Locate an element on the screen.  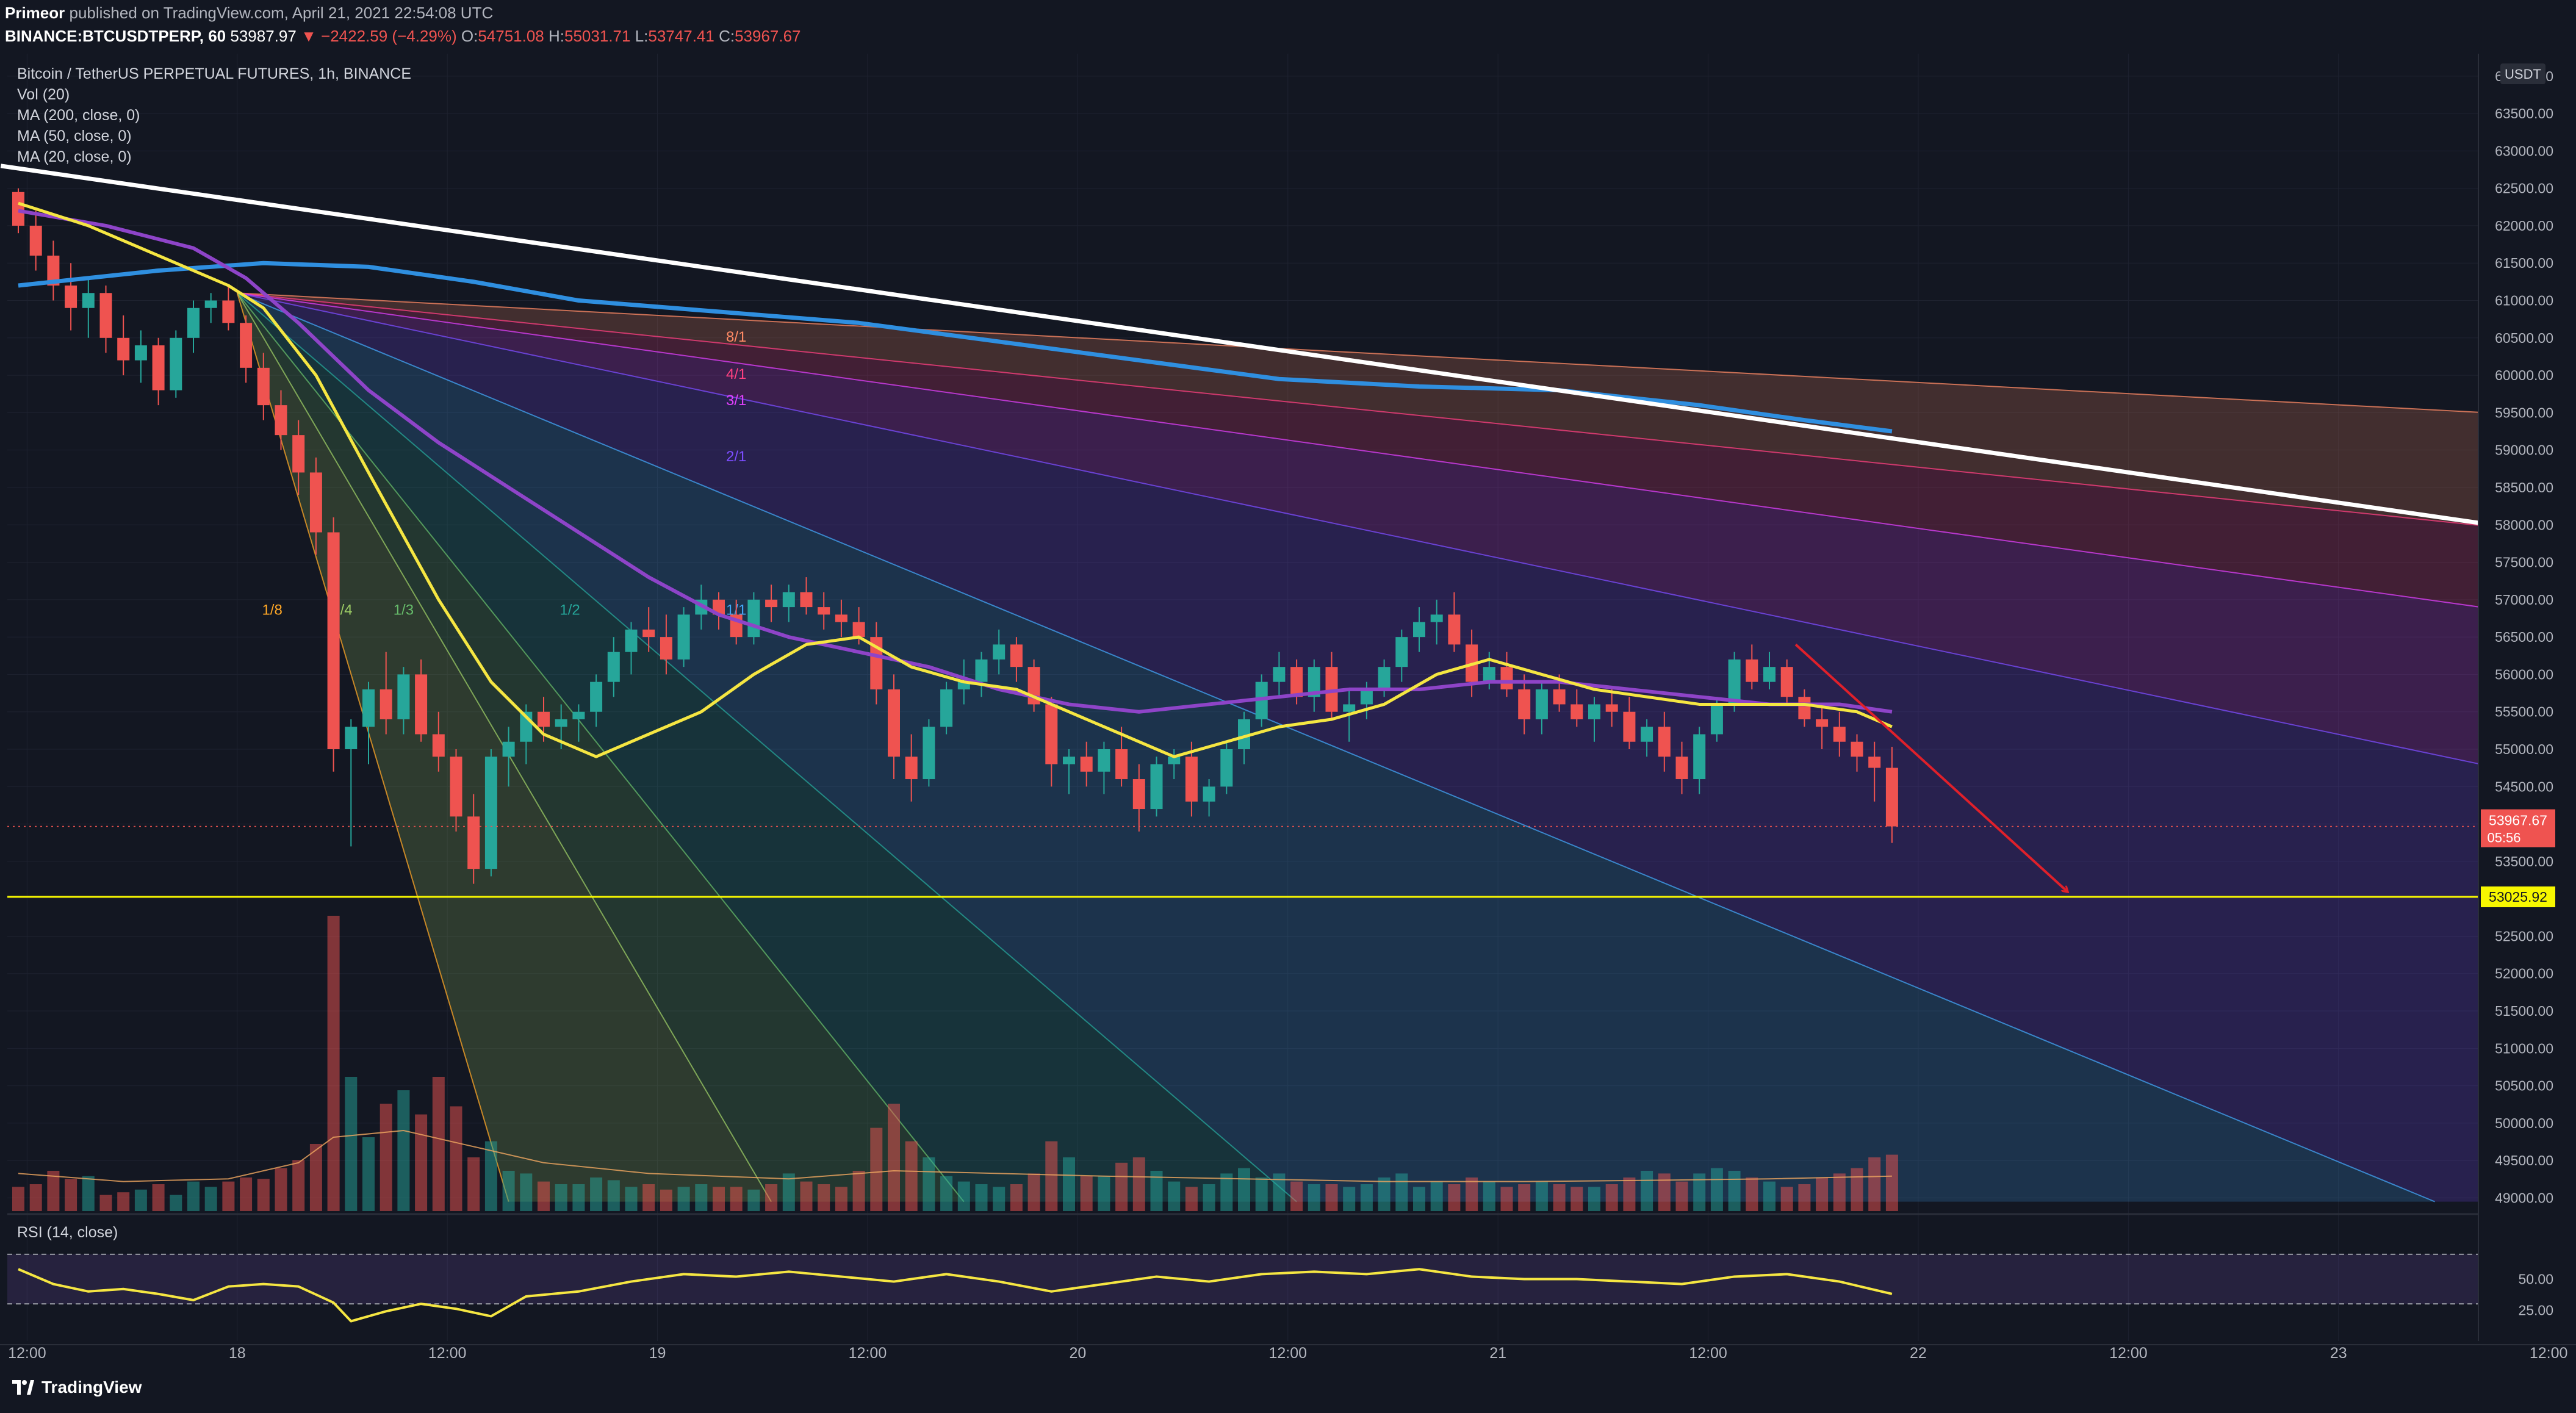
price-tick-label: 49500.00 is located at coordinates (2524, 1160).